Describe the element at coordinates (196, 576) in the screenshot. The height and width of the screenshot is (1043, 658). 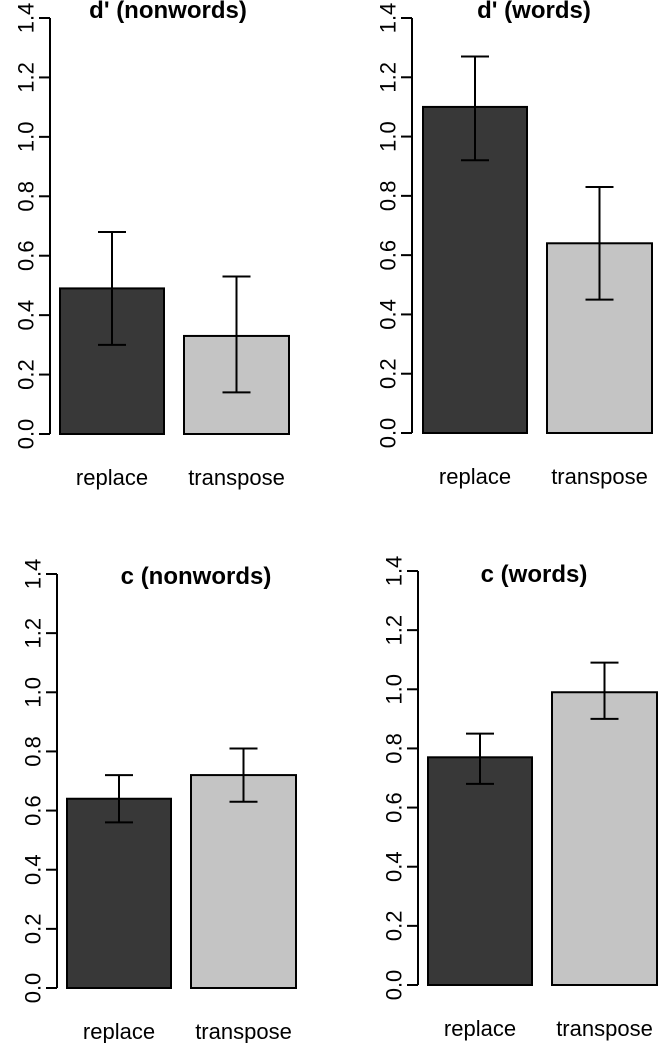
I see `chart-title: c (nonwords)` at that location.